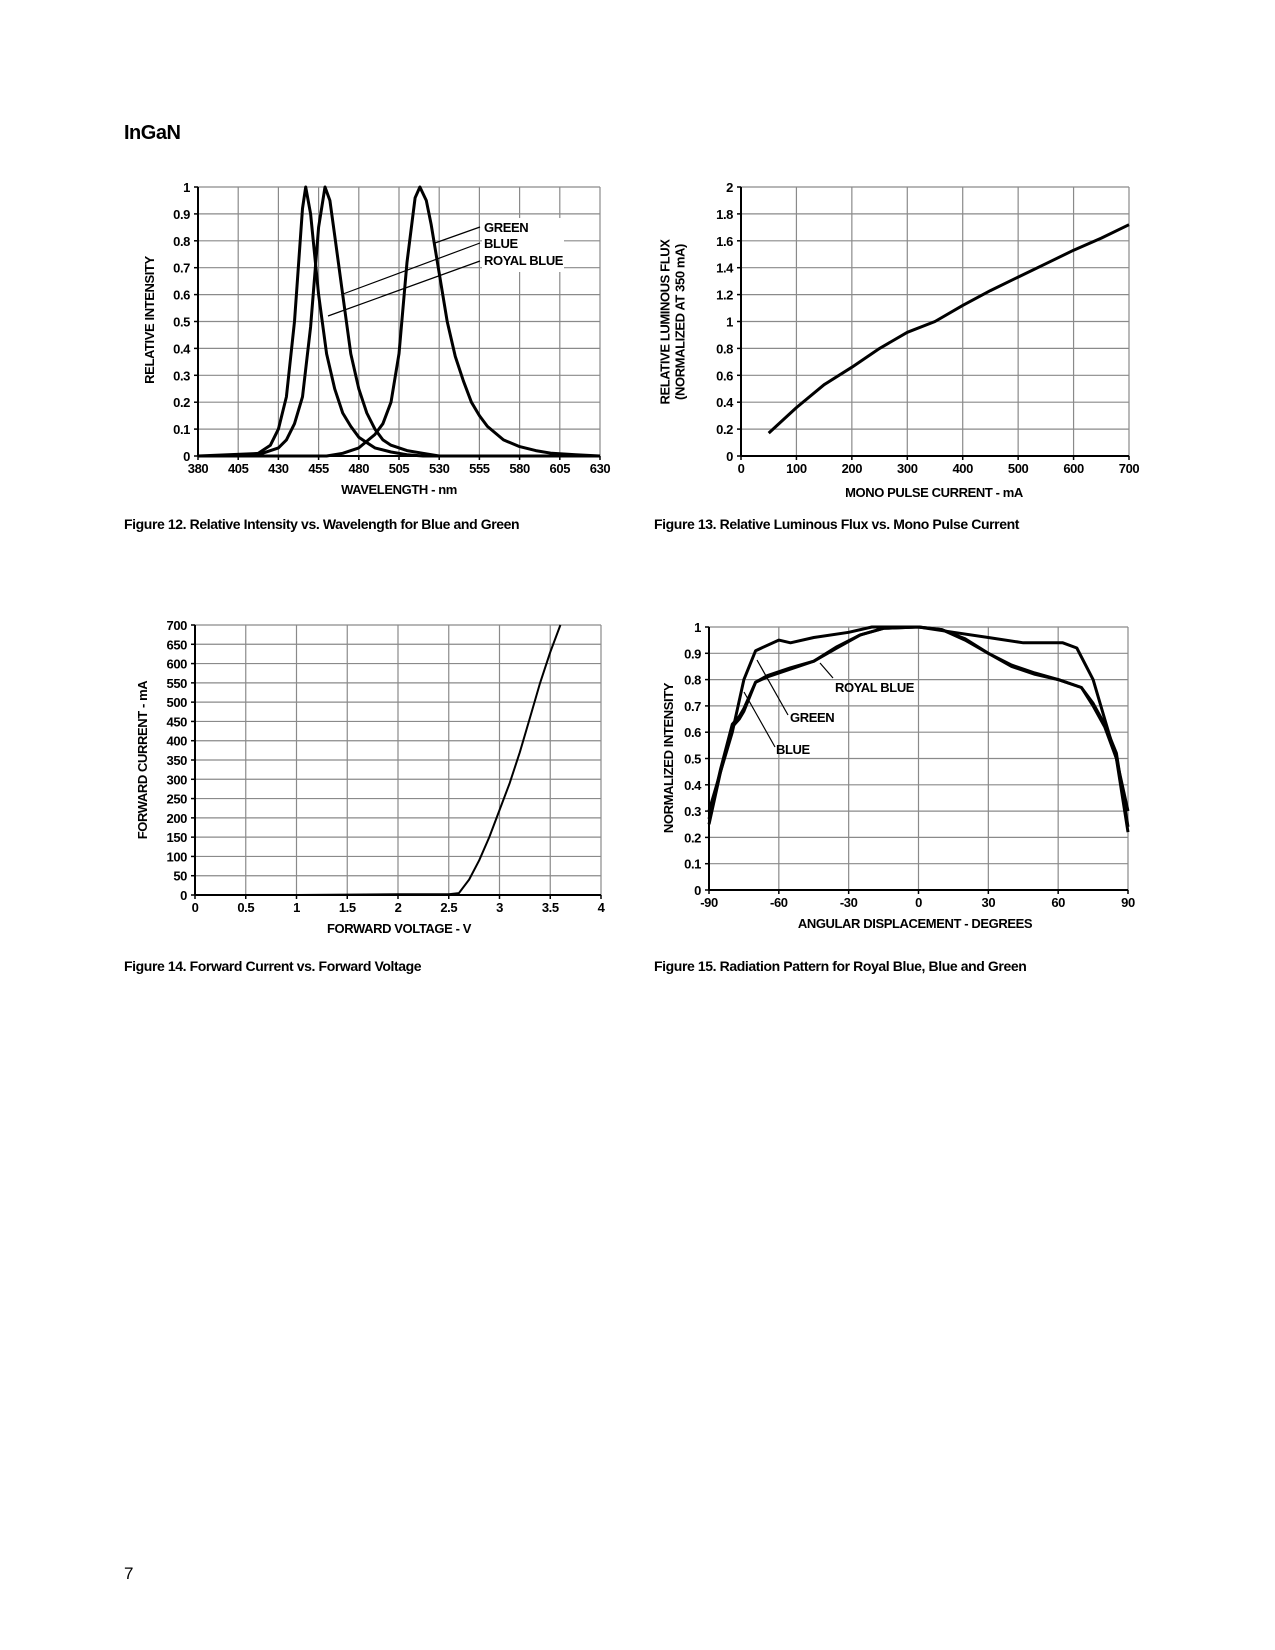 The height and width of the screenshot is (1650, 1275). What do you see at coordinates (177, 721) in the screenshot?
I see `y-tick-label: 450` at bounding box center [177, 721].